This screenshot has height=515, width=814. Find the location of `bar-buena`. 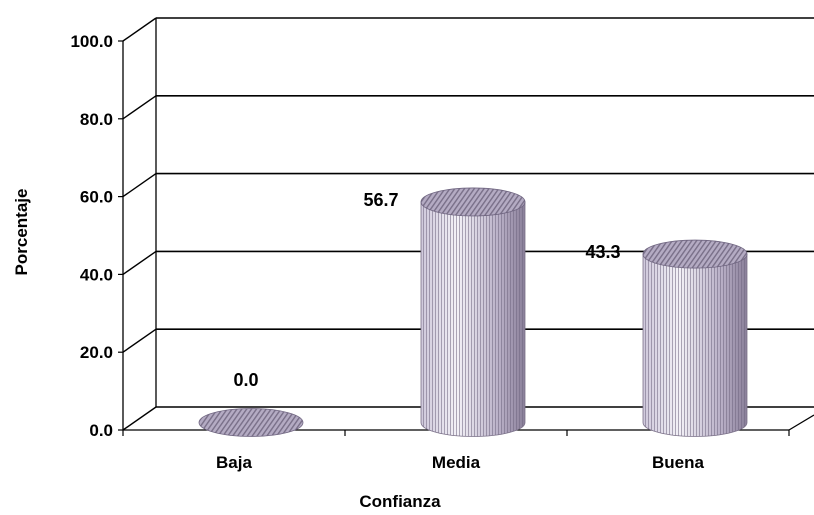

bar-buena is located at coordinates (695, 338).